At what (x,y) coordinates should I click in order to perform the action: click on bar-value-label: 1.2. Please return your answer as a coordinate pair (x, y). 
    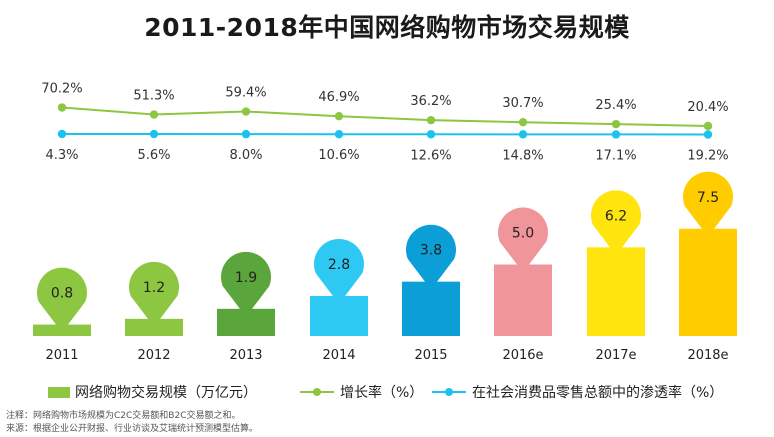
    Looking at the image, I should click on (154, 288).